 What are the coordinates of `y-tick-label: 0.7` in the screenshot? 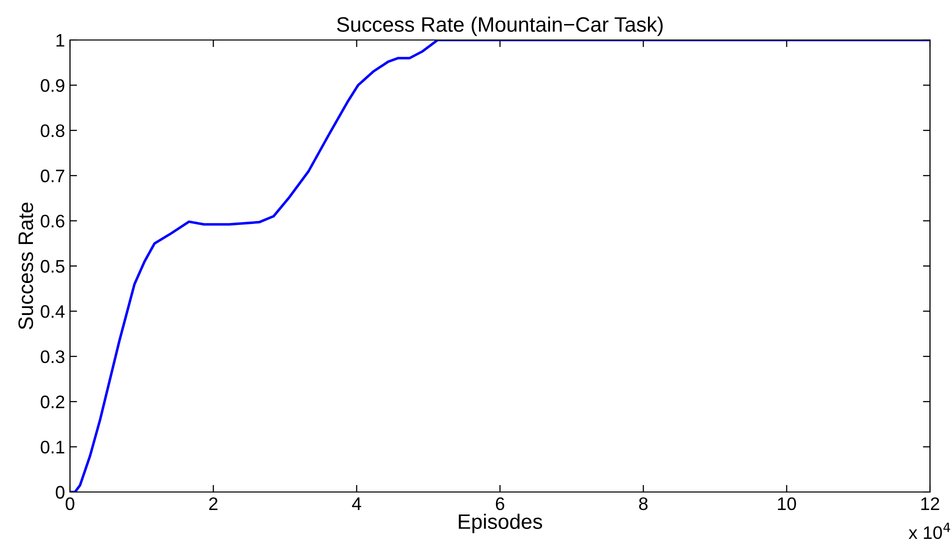 It's located at (52, 176).